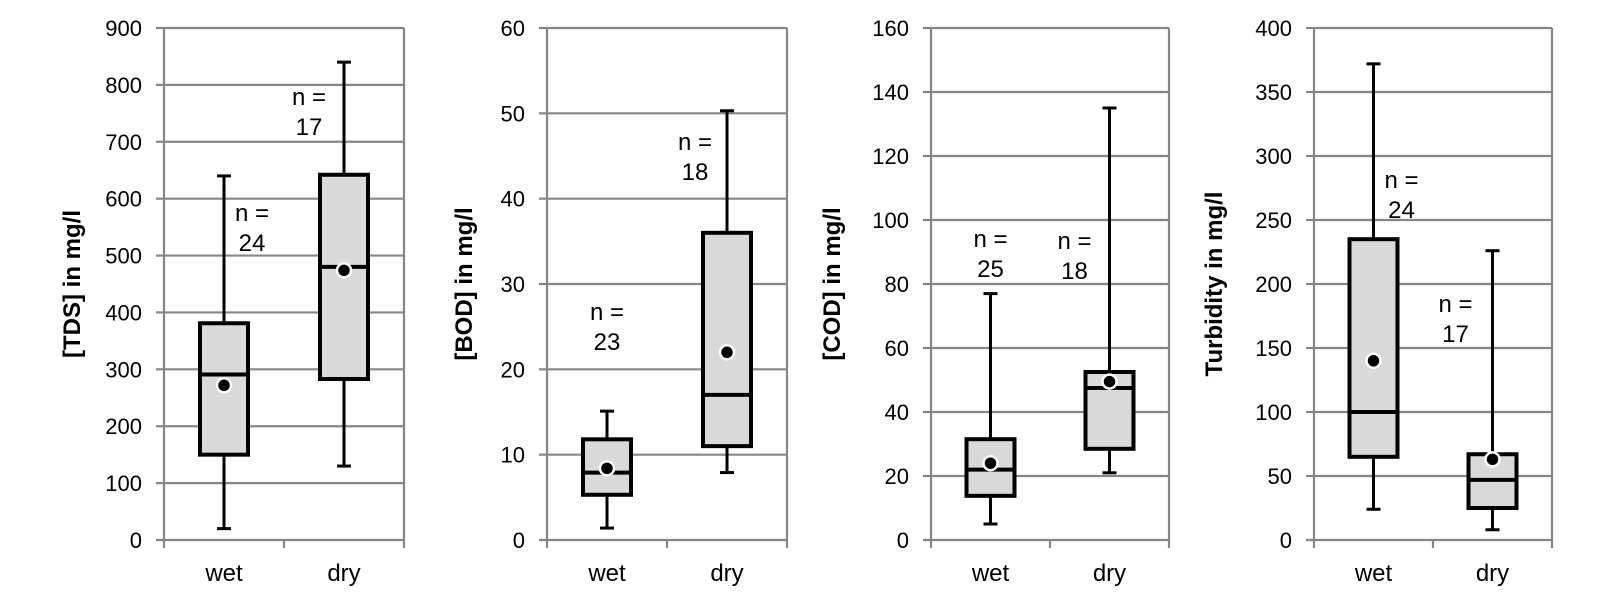  I want to click on y-tick-label: 600, so click(123, 199).